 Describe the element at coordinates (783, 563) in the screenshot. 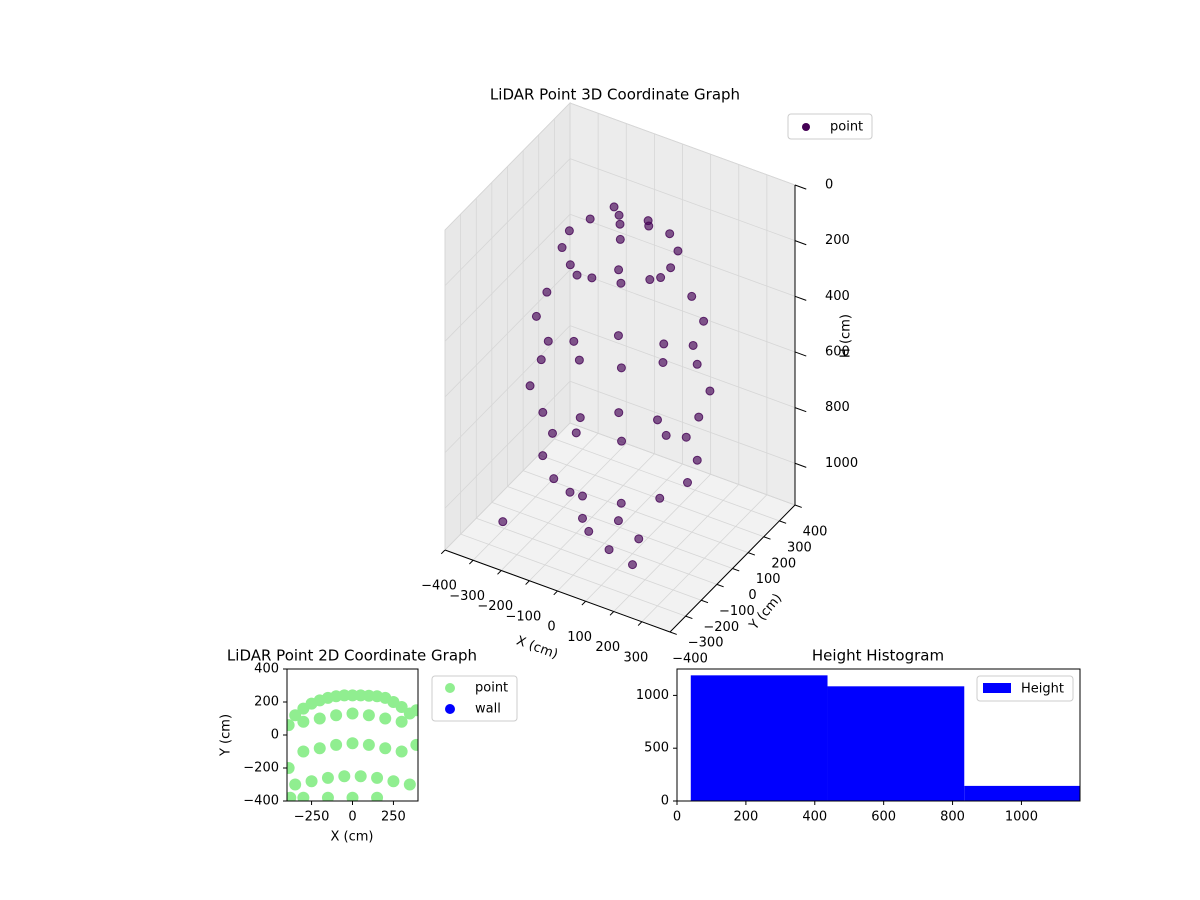

I see `y-tick-label: 200` at that location.